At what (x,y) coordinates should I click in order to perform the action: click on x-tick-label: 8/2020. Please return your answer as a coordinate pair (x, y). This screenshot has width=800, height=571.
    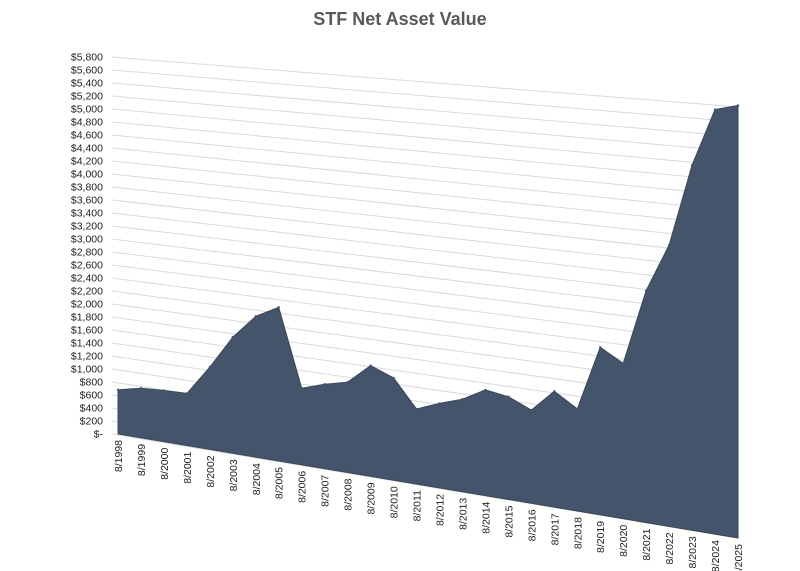
    Looking at the image, I should click on (624, 541).